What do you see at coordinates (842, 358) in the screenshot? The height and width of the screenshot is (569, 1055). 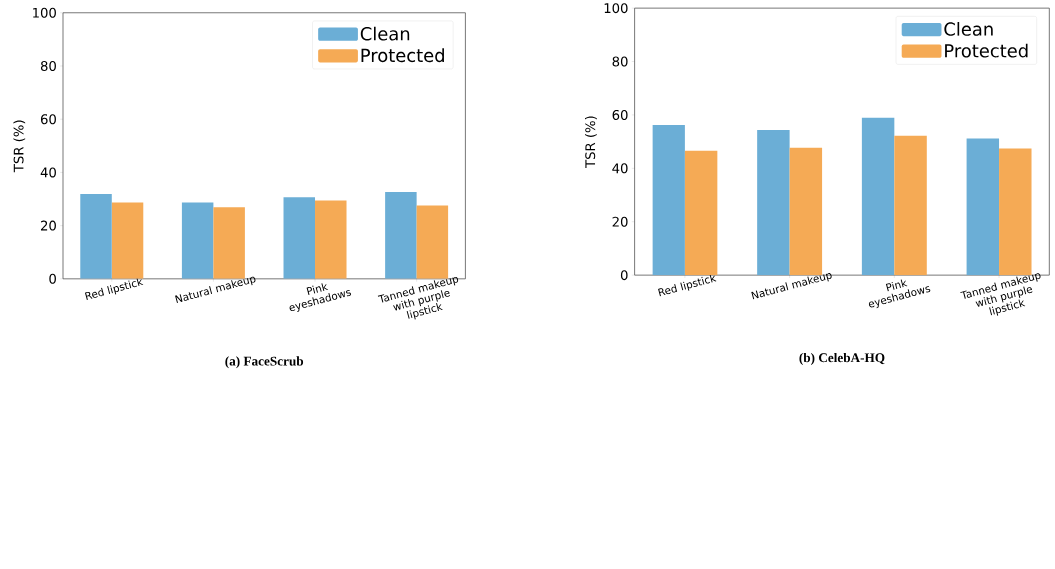 I see `text: (b) CelebA-HQ` at bounding box center [842, 358].